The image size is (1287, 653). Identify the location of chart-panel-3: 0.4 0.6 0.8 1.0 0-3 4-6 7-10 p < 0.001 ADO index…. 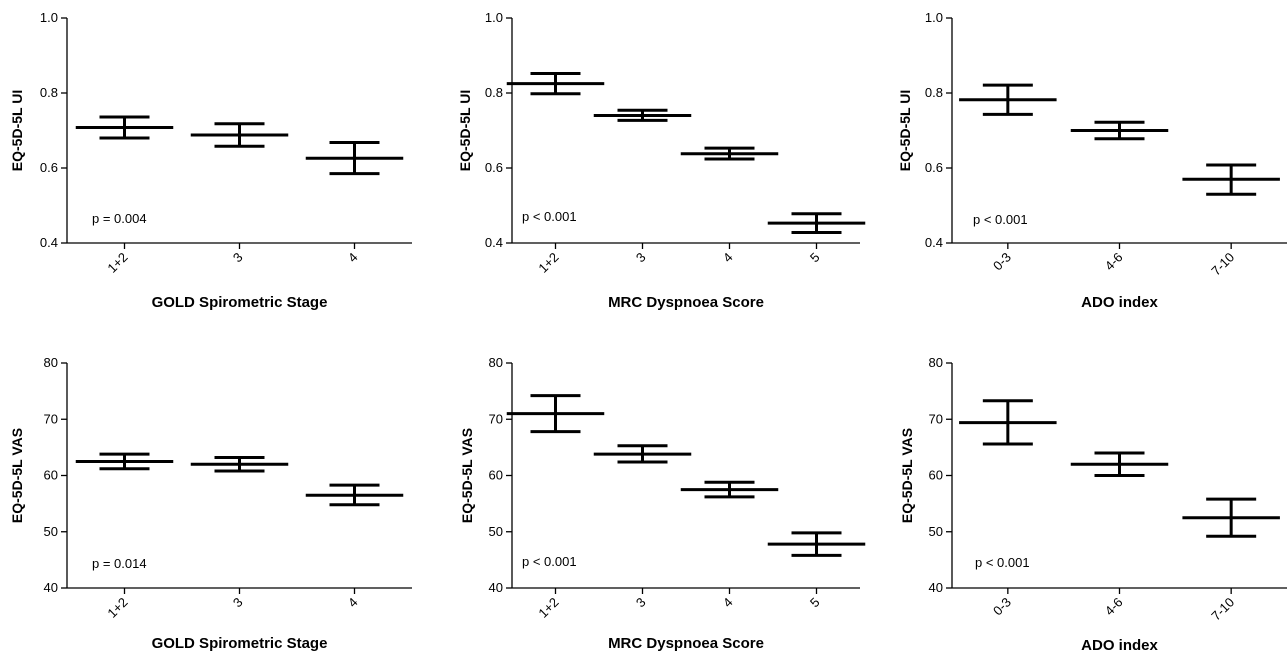
(1092, 160).